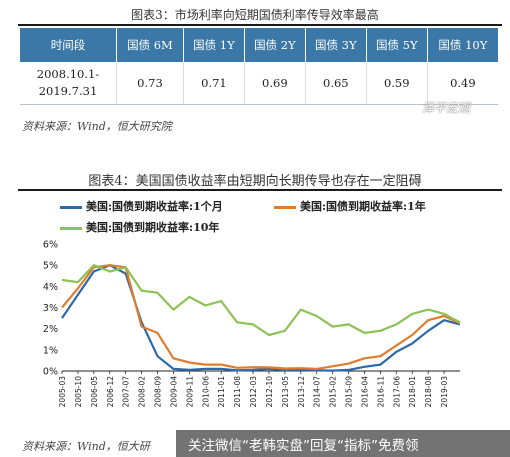 The height and width of the screenshot is (457, 510). Describe the element at coordinates (214, 45) in the screenshot. I see `header-1y: 国债 1Y` at that location.